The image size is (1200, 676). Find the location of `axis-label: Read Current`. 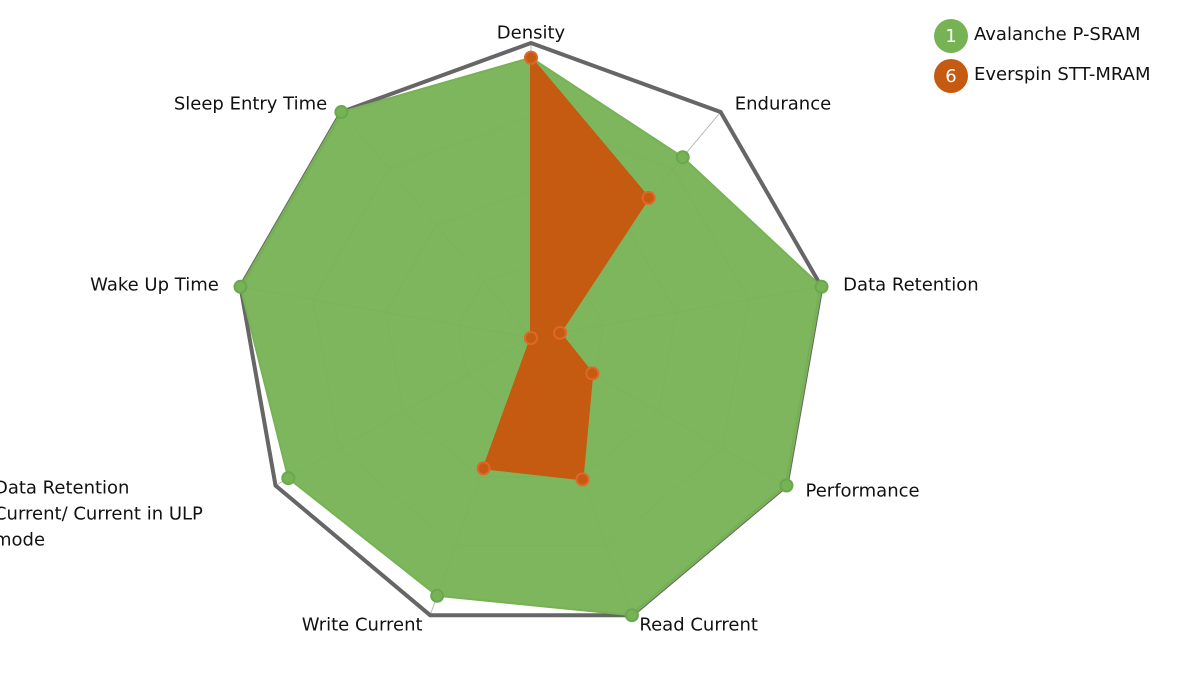

axis-label: Read Current is located at coordinates (698, 625).